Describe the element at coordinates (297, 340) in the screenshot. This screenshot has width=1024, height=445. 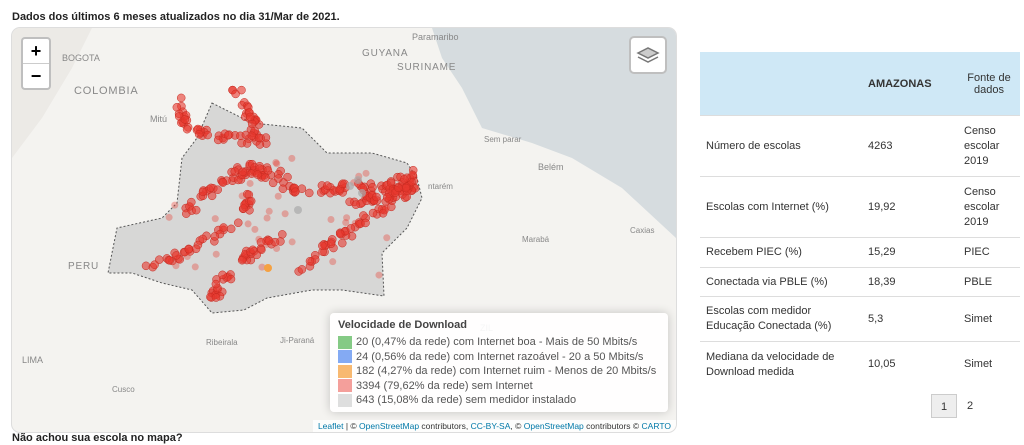
I see `place-label: Ji-Paraná` at that location.